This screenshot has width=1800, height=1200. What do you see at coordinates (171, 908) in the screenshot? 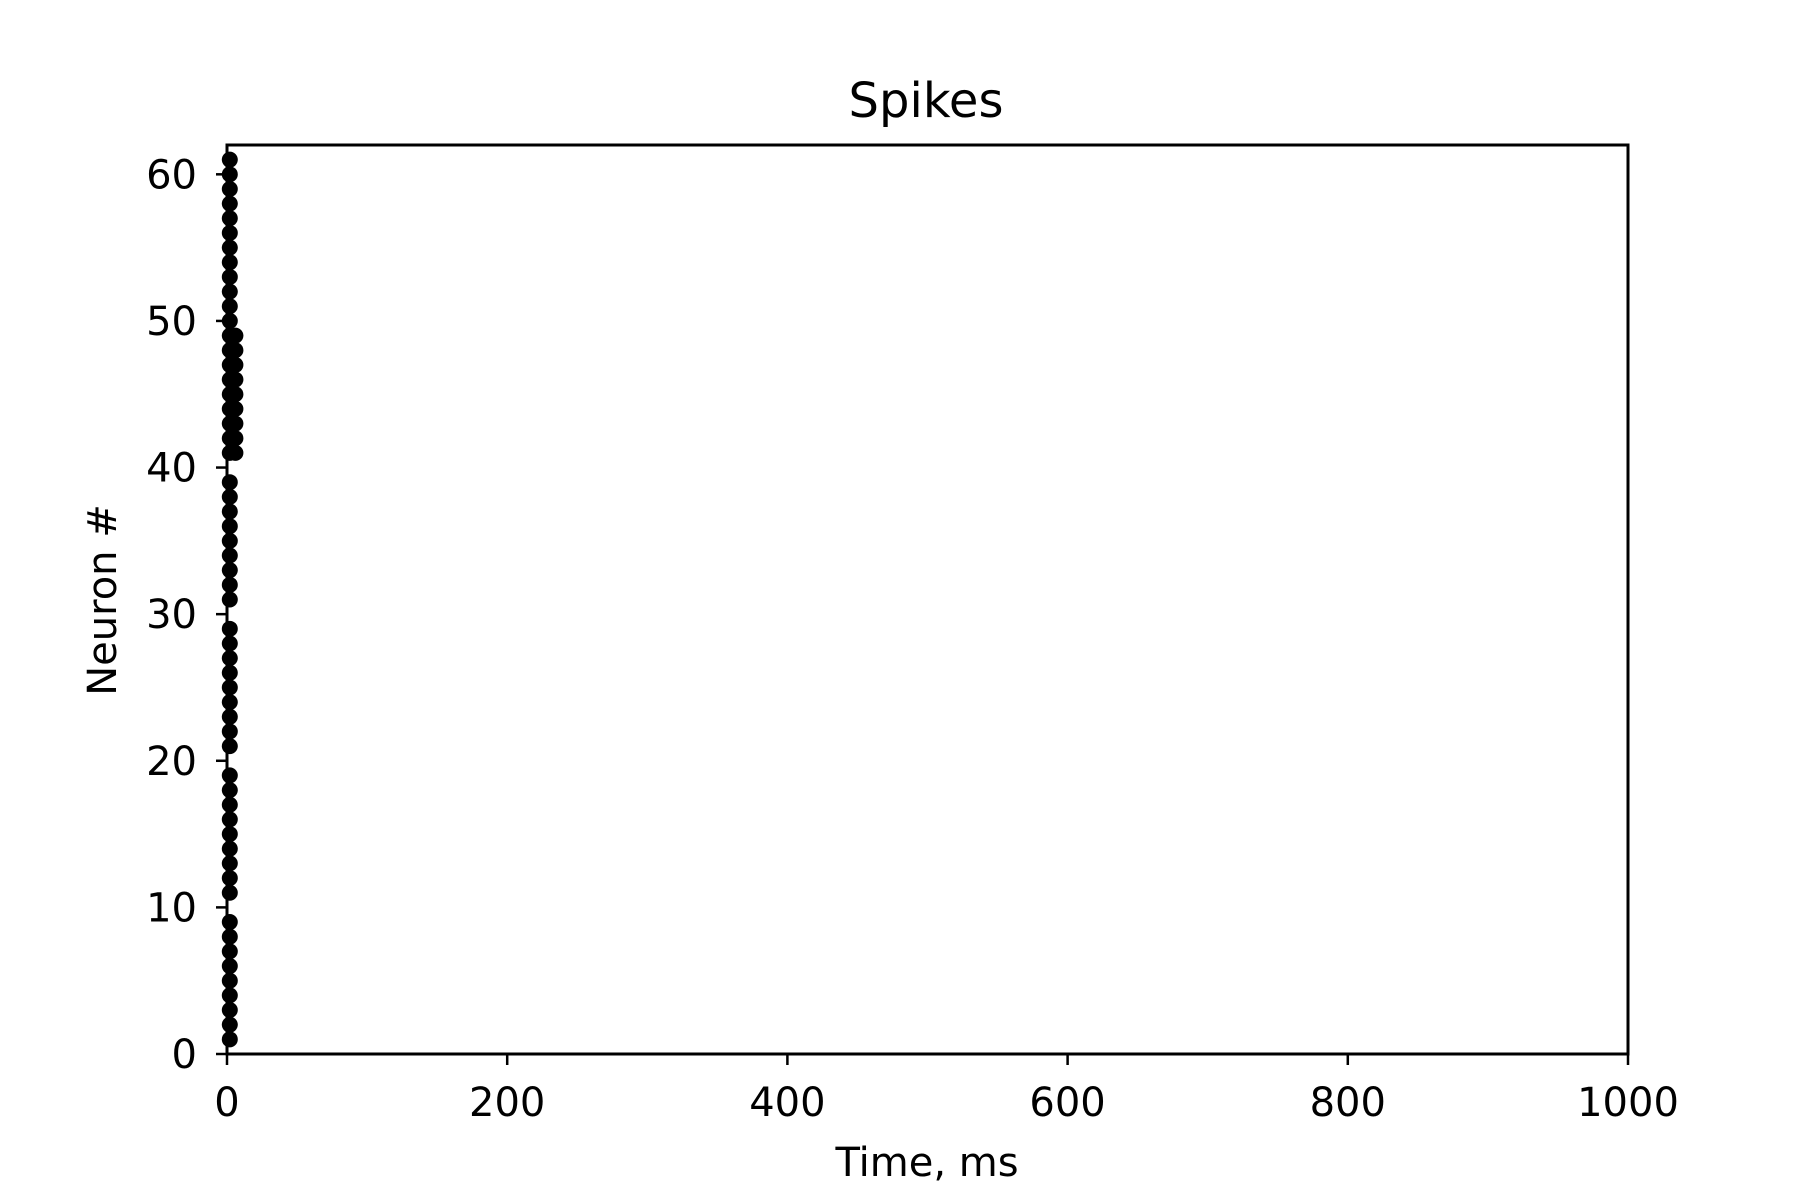
I see `y-tick-label: 10` at bounding box center [171, 908].